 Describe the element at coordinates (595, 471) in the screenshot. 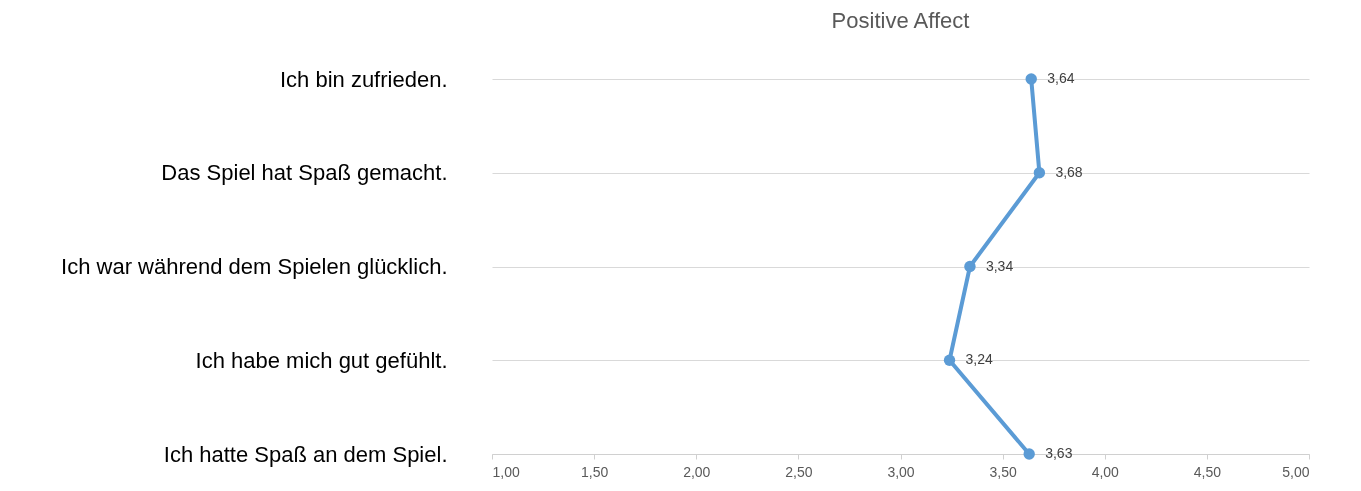

I see `x-tick-label: 1,50` at that location.